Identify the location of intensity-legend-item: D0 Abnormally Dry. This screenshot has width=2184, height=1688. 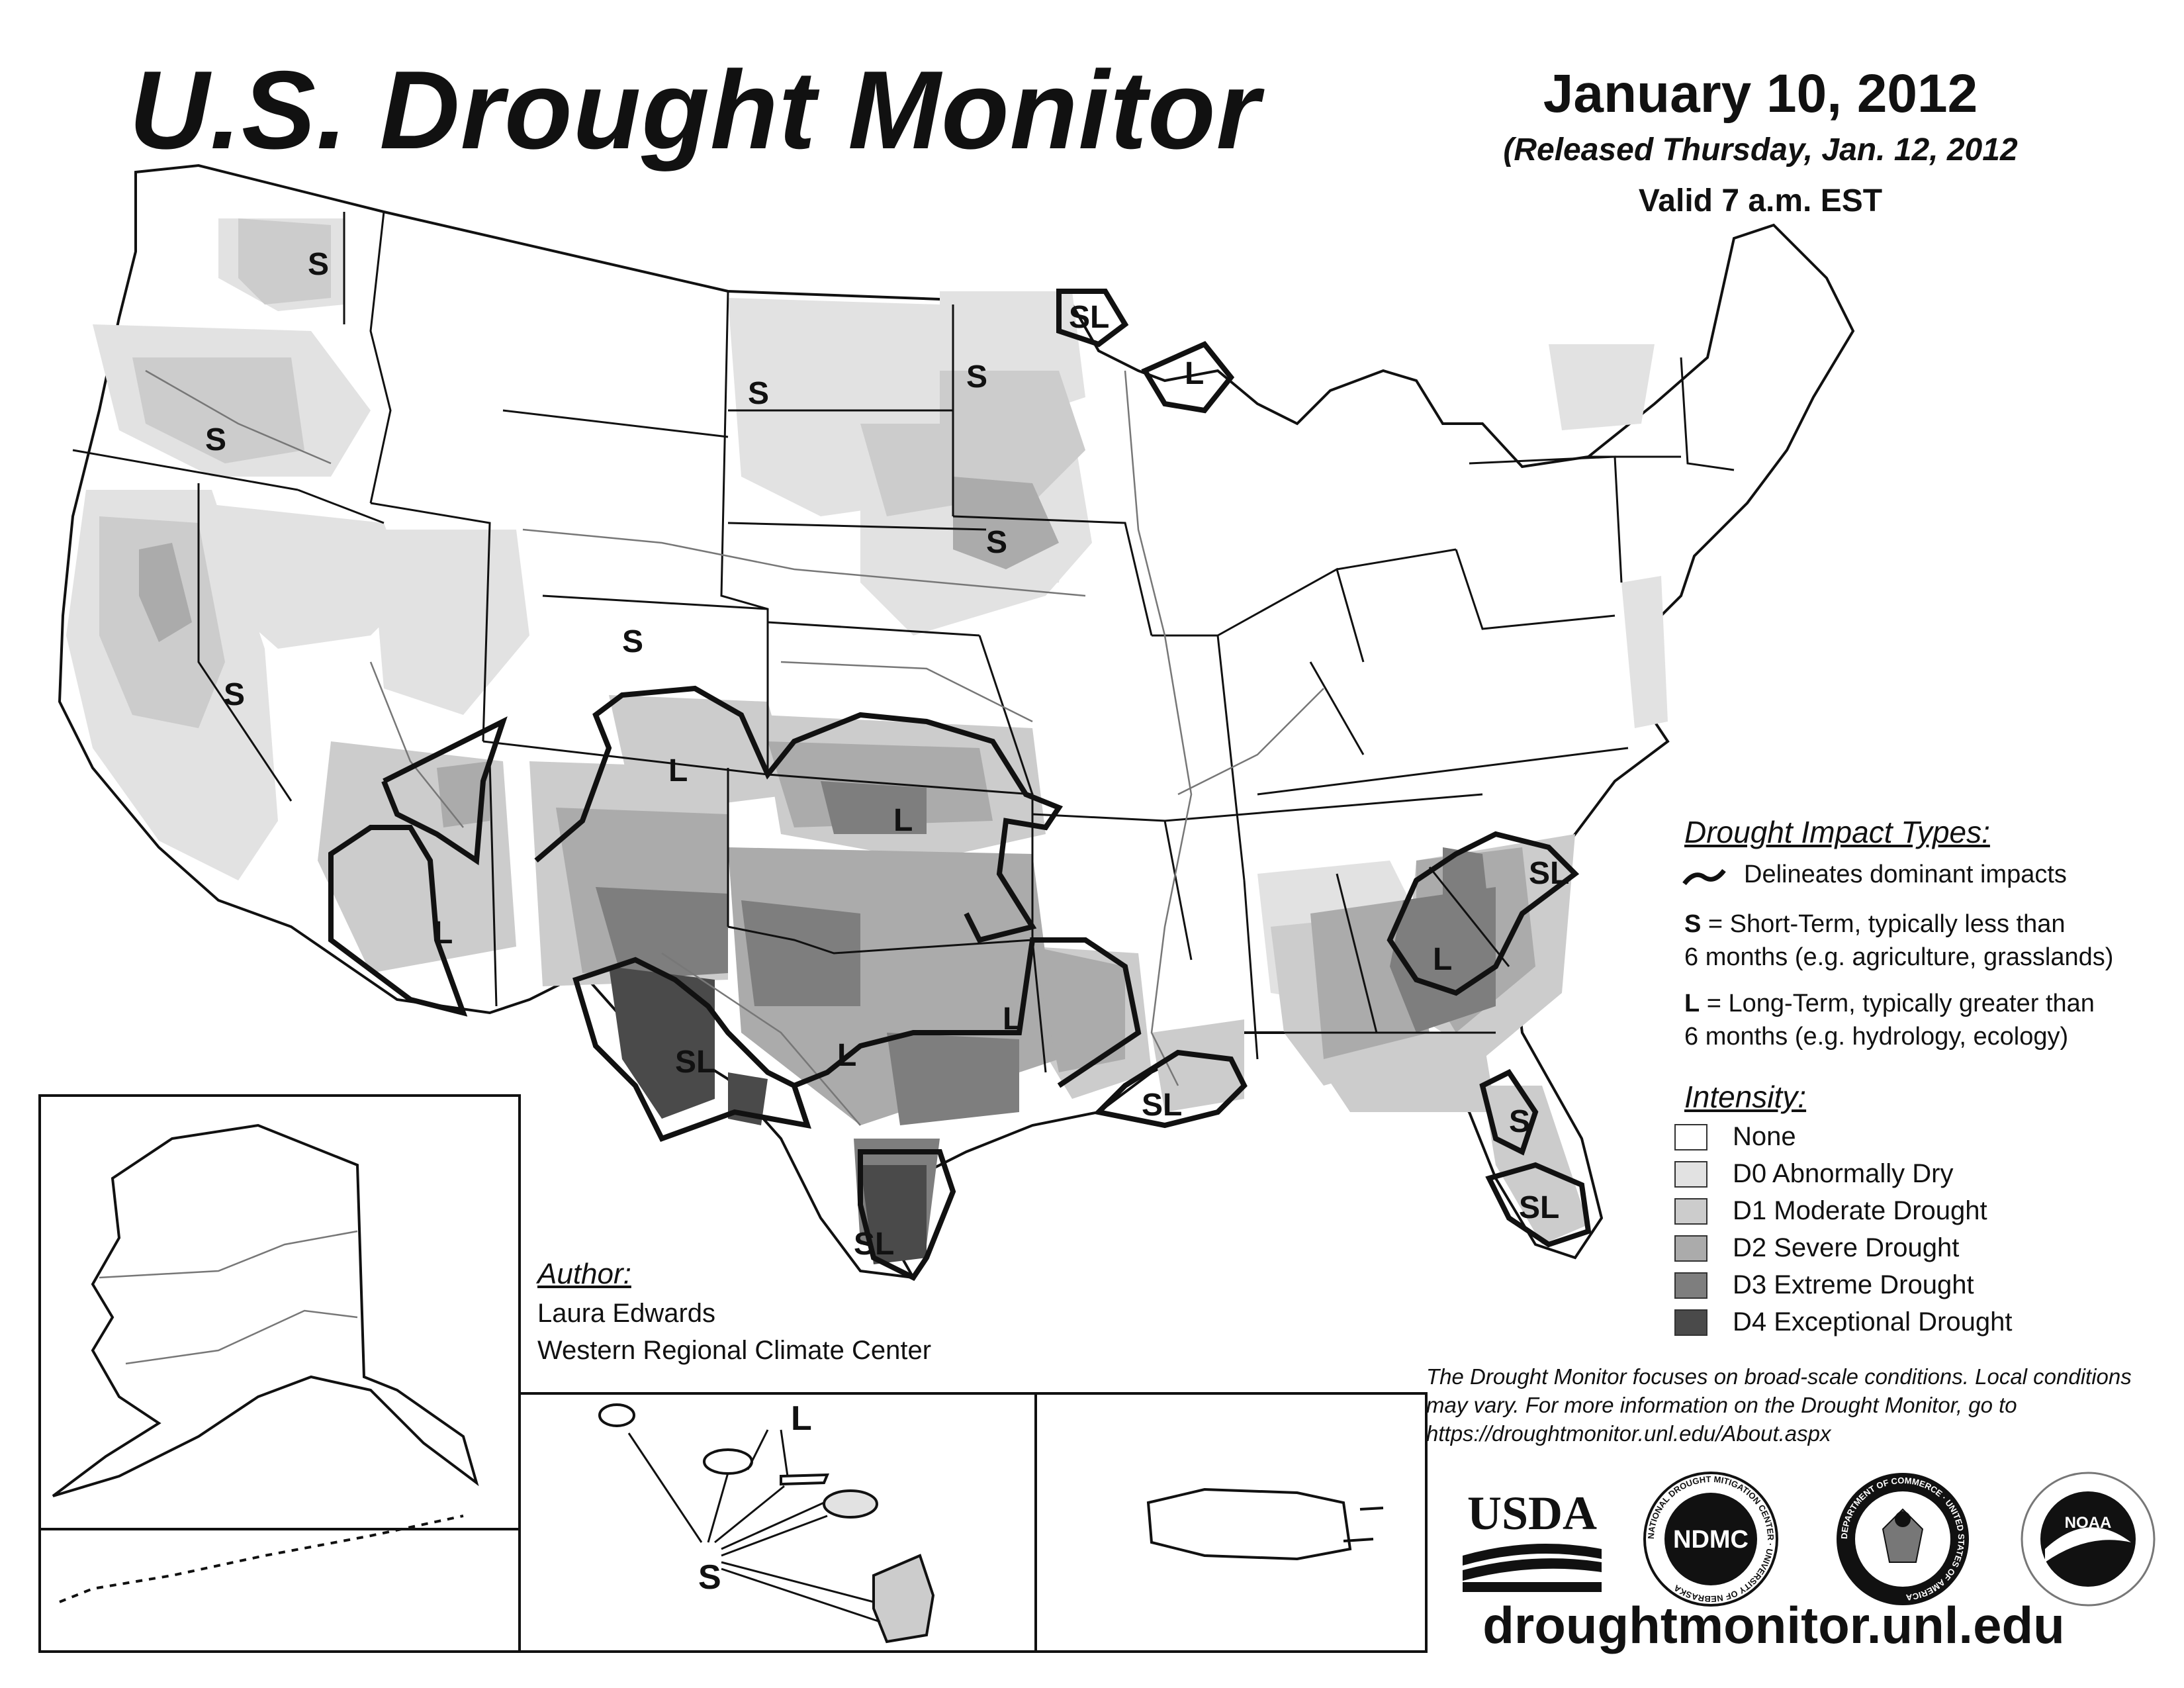
(1814, 1174).